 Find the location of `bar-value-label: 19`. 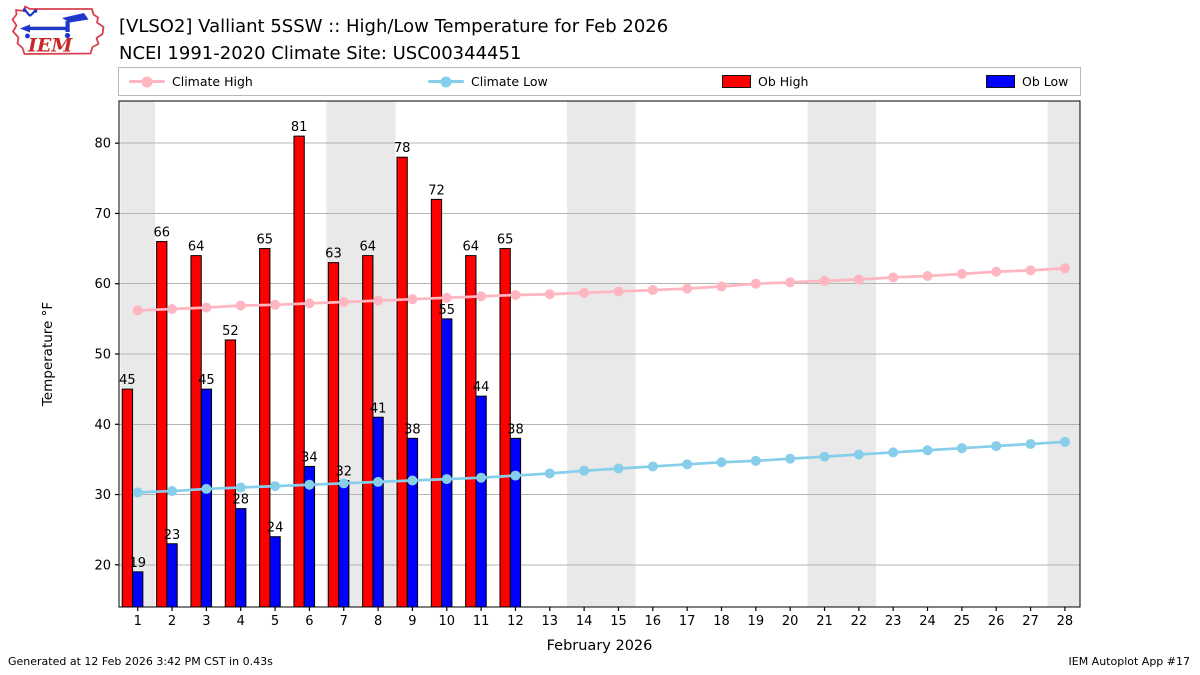

bar-value-label: 19 is located at coordinates (137, 563).